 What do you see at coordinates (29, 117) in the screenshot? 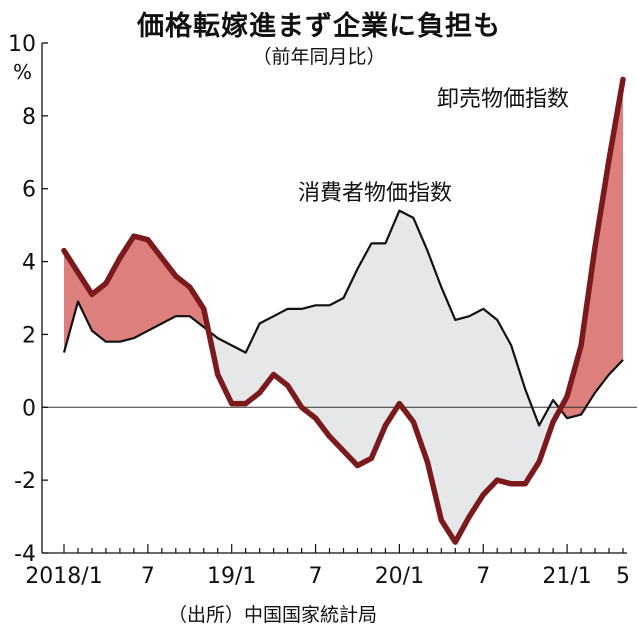
I see `y-tick-label: 8` at bounding box center [29, 117].